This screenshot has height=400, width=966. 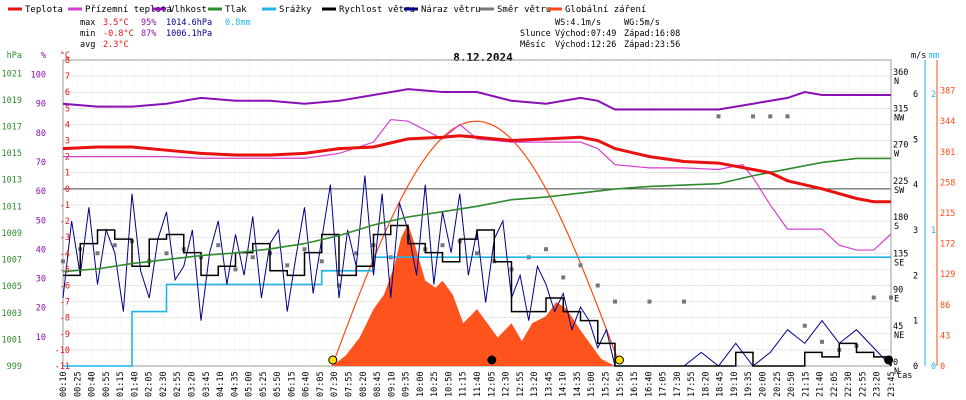 What do you see at coordinates (904, 375) in the screenshot?
I see `x-axis-label: čas` at bounding box center [904, 375].